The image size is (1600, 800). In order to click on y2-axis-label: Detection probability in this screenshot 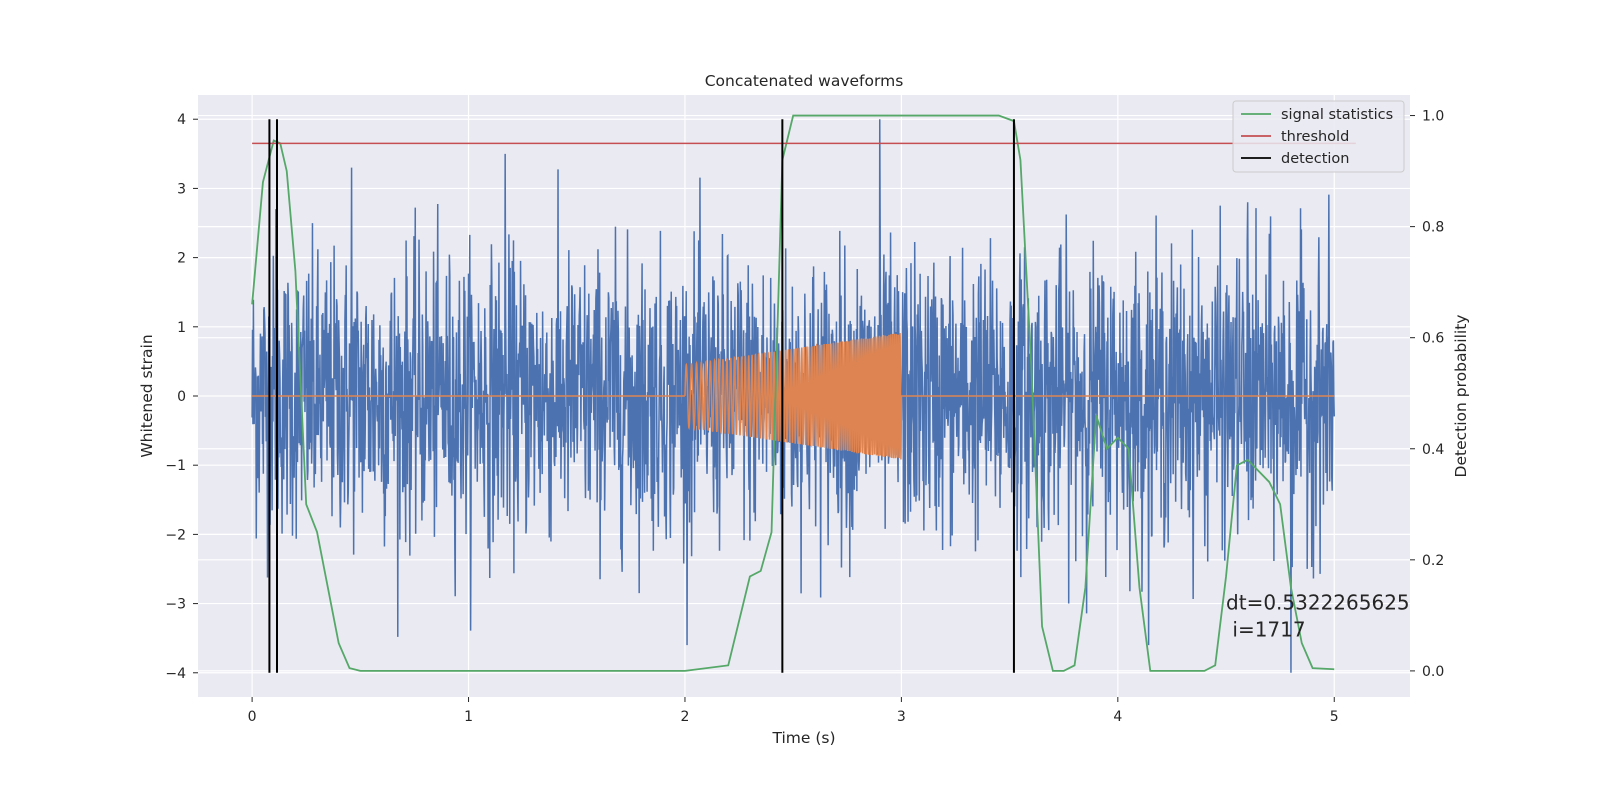, I will do `click(1461, 396)`.